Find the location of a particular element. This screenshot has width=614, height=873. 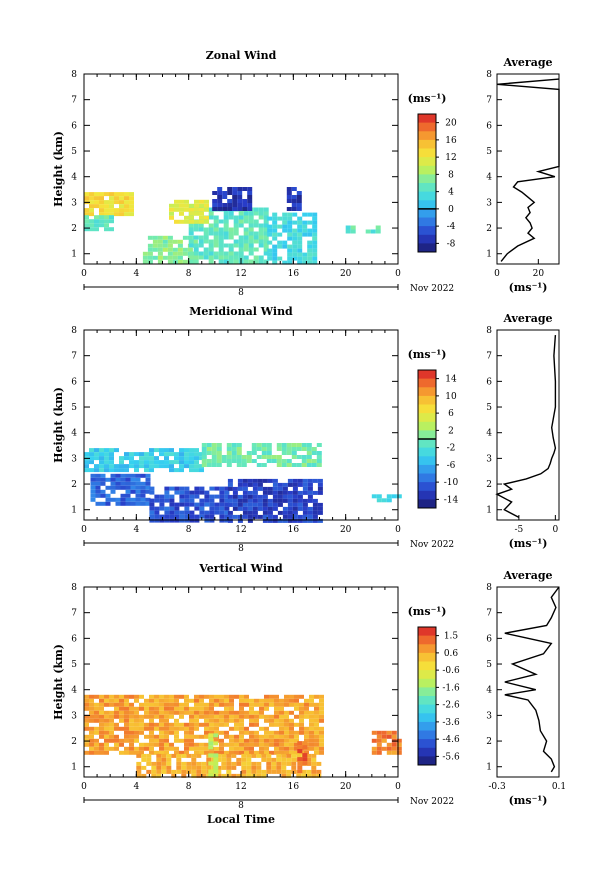

y-tick-label: 6 is located at coordinates (74, 126).